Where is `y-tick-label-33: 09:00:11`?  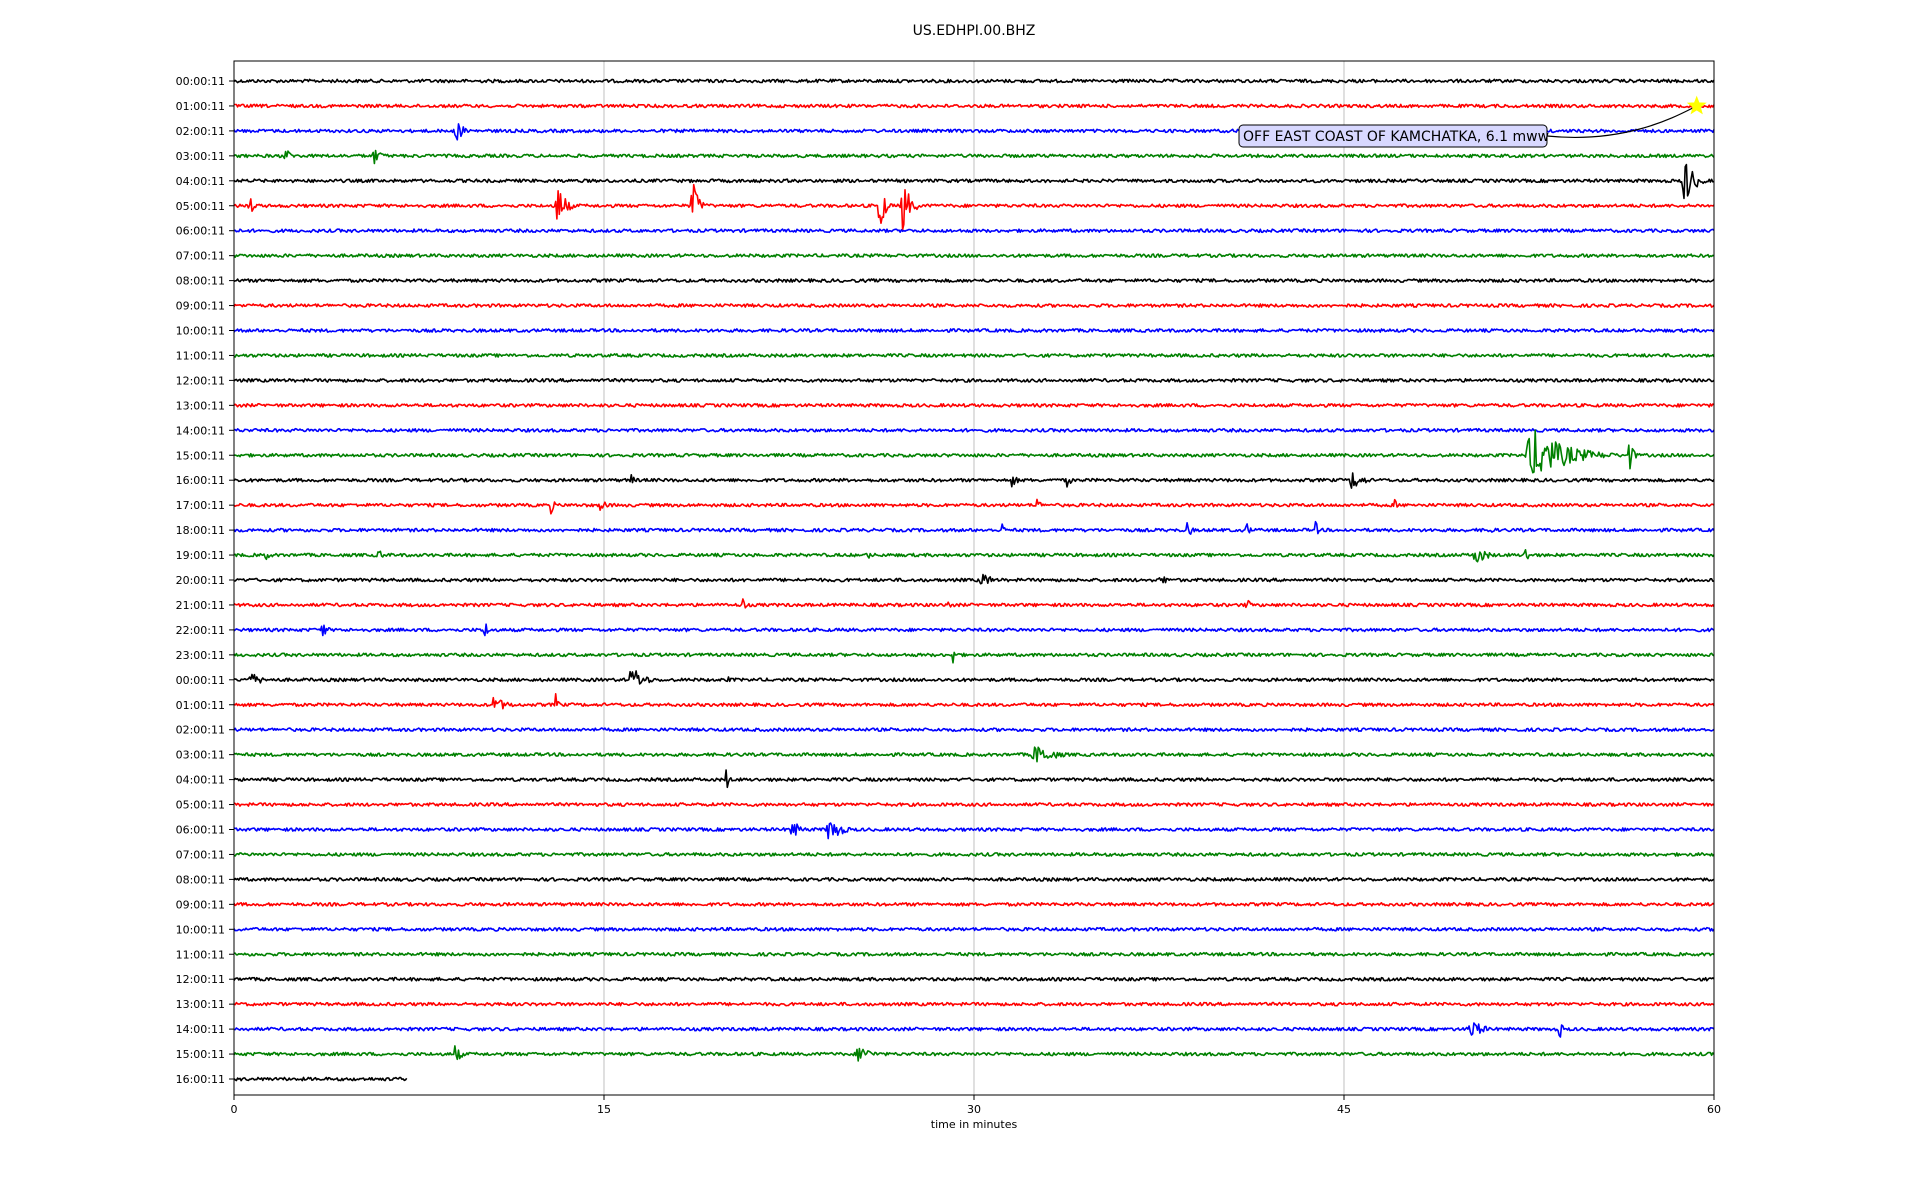
y-tick-label-33: 09:00:11 is located at coordinates (200, 904).